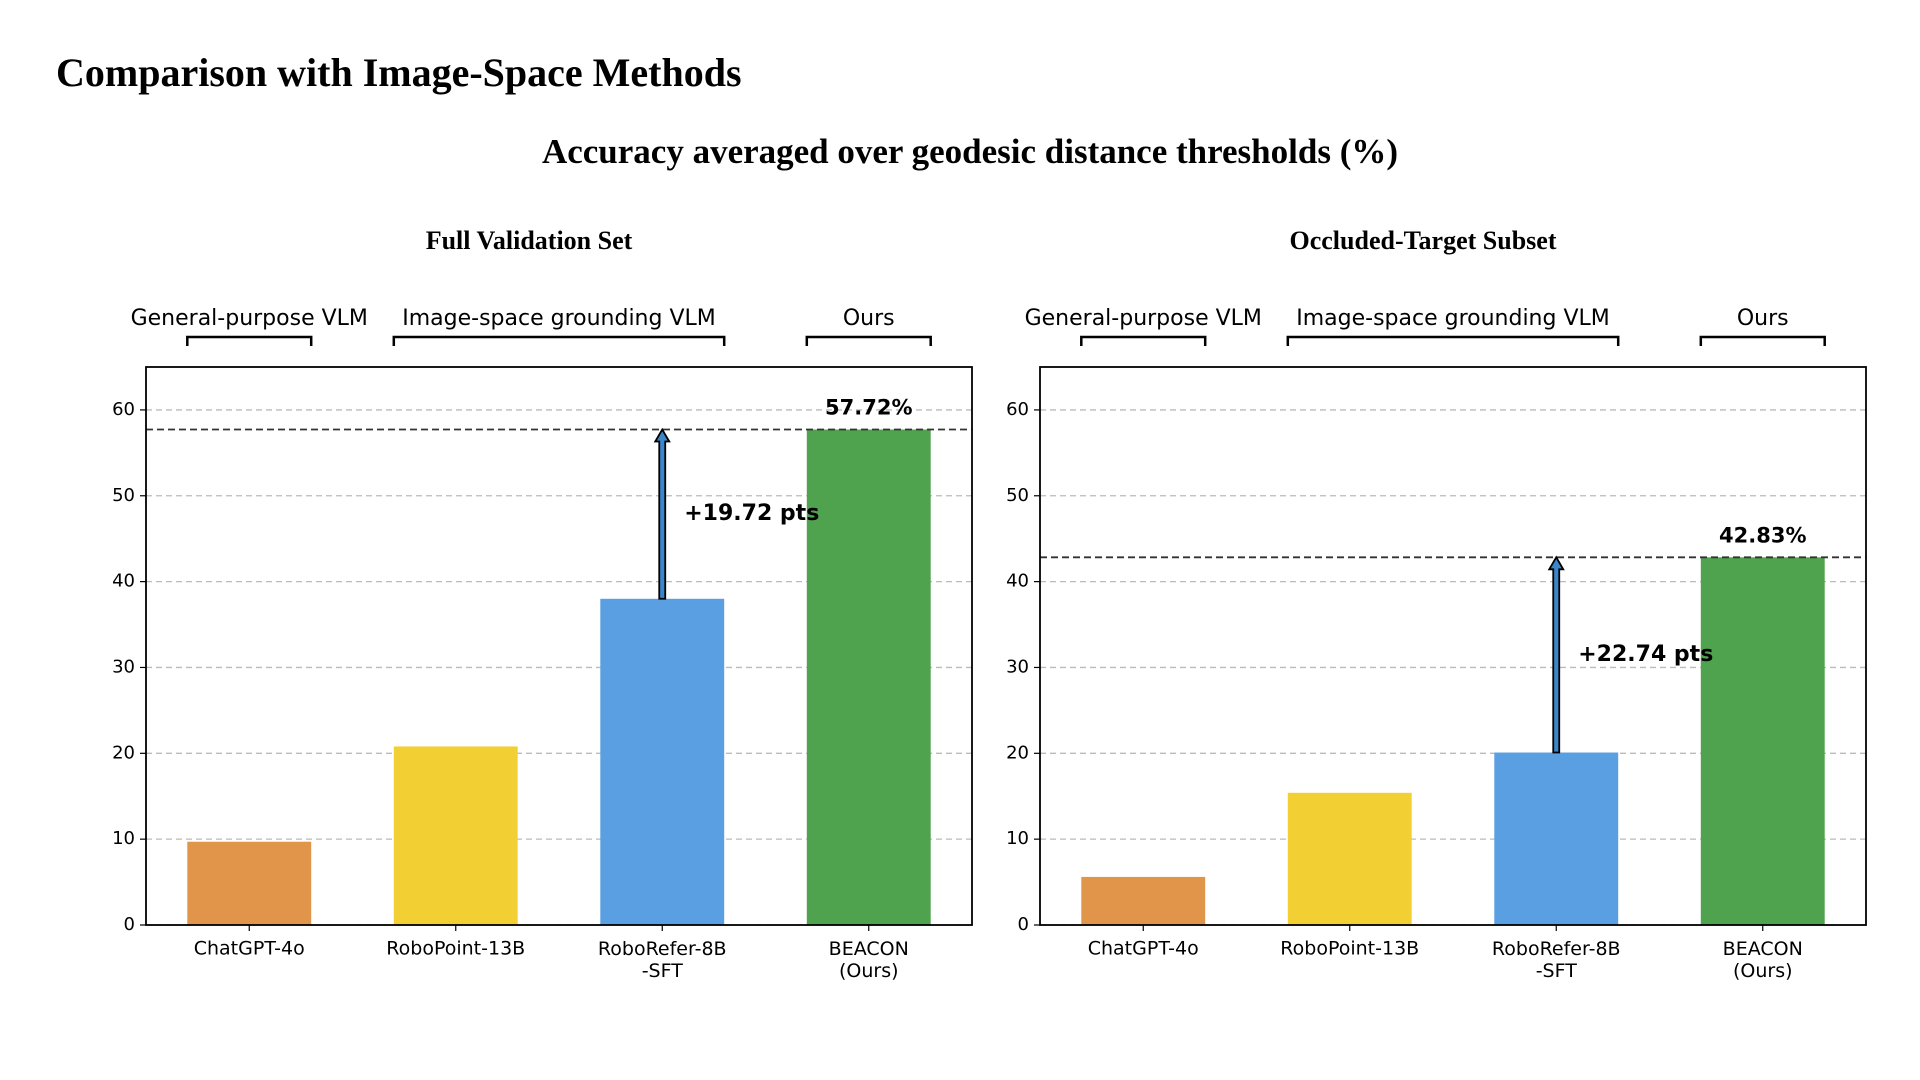  What do you see at coordinates (399, 72) in the screenshot?
I see `page-title: Comparison with Image-Space Methods` at bounding box center [399, 72].